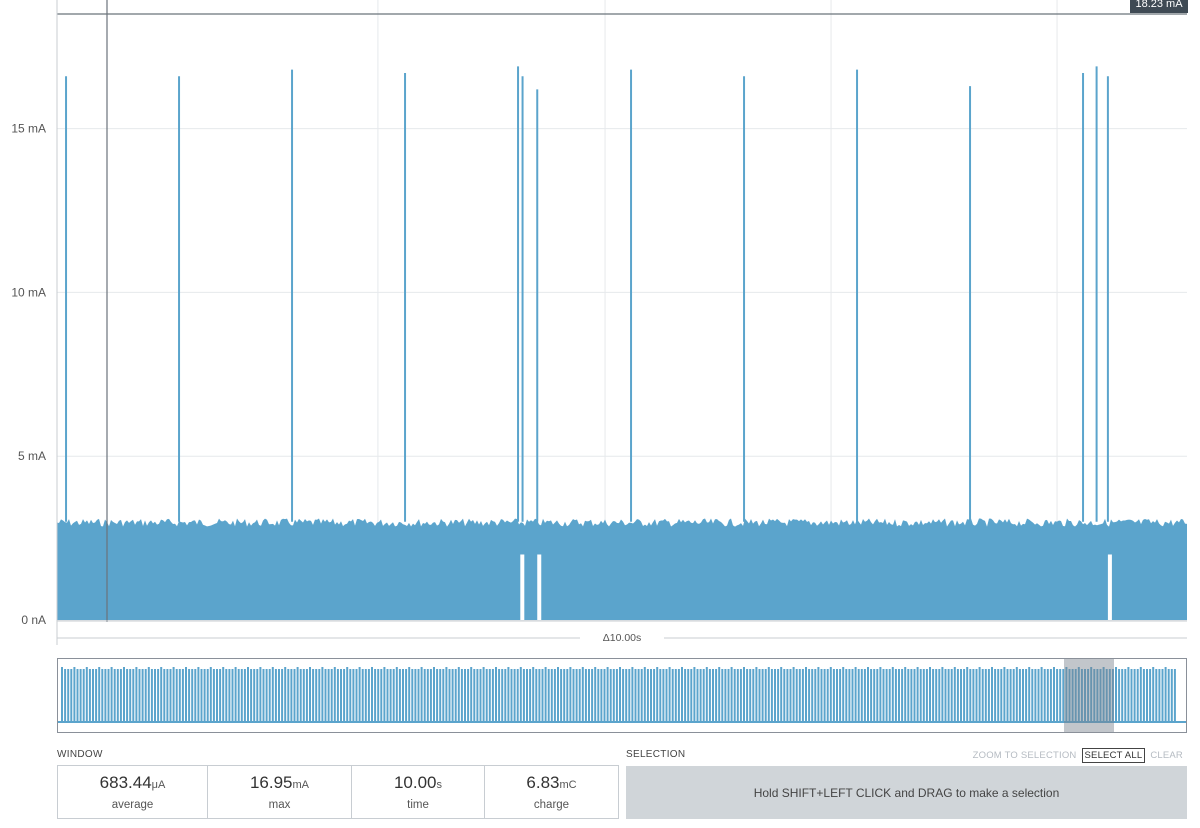 The width and height of the screenshot is (1200, 828). Describe the element at coordinates (28, 292) in the screenshot. I see `y-tick-label: 10 mA` at that location.